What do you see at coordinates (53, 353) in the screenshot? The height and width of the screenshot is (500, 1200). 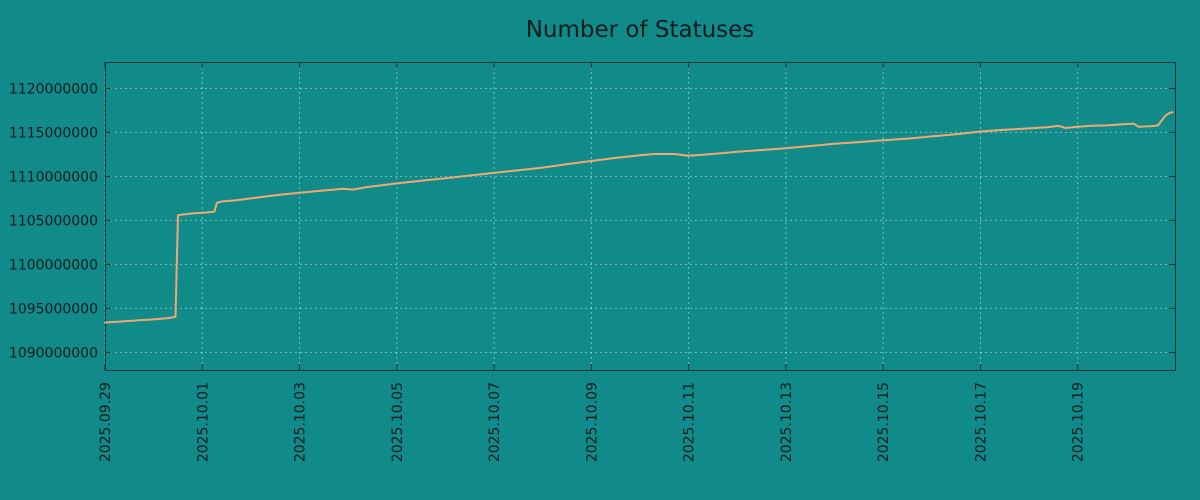 I see `y-tick-label: 1090000000` at bounding box center [53, 353].